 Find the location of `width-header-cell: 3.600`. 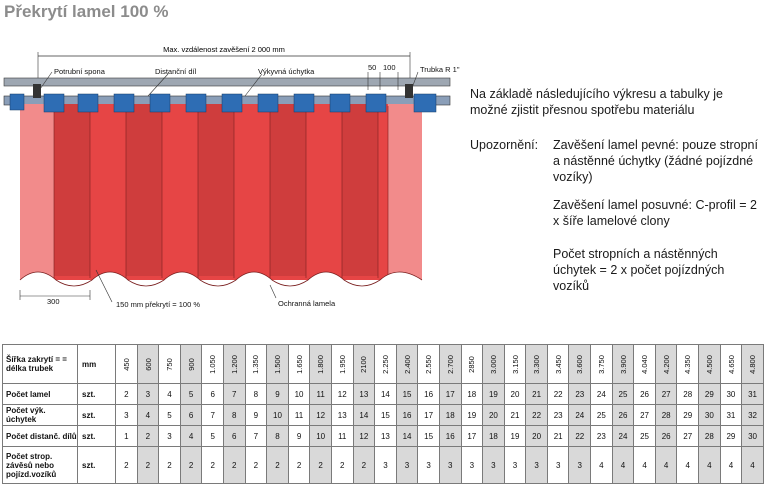

width-header-cell: 3.600 is located at coordinates (580, 364).